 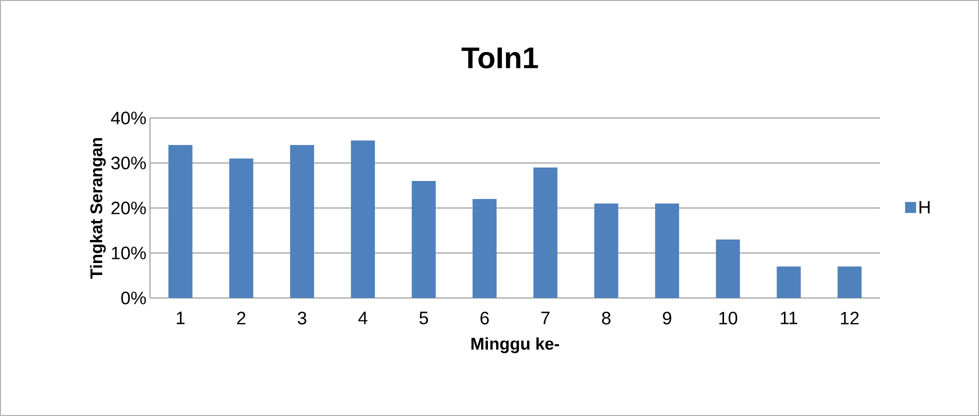 I want to click on x-tick-label: 1, so click(x=180, y=318).